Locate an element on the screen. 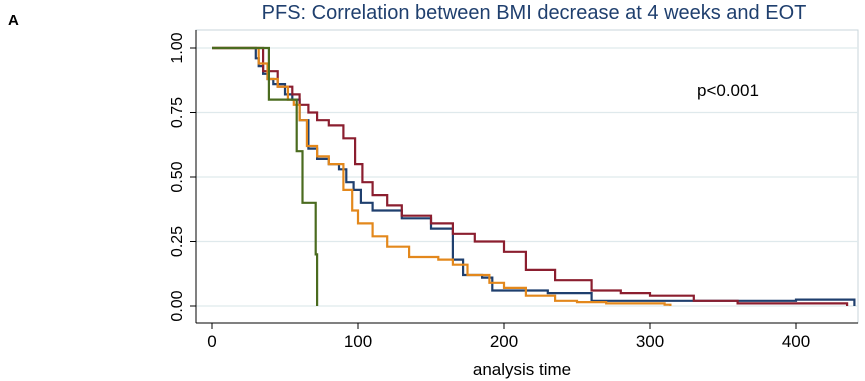 The width and height of the screenshot is (865, 381). y-tick-label: 0.25 is located at coordinates (177, 241).